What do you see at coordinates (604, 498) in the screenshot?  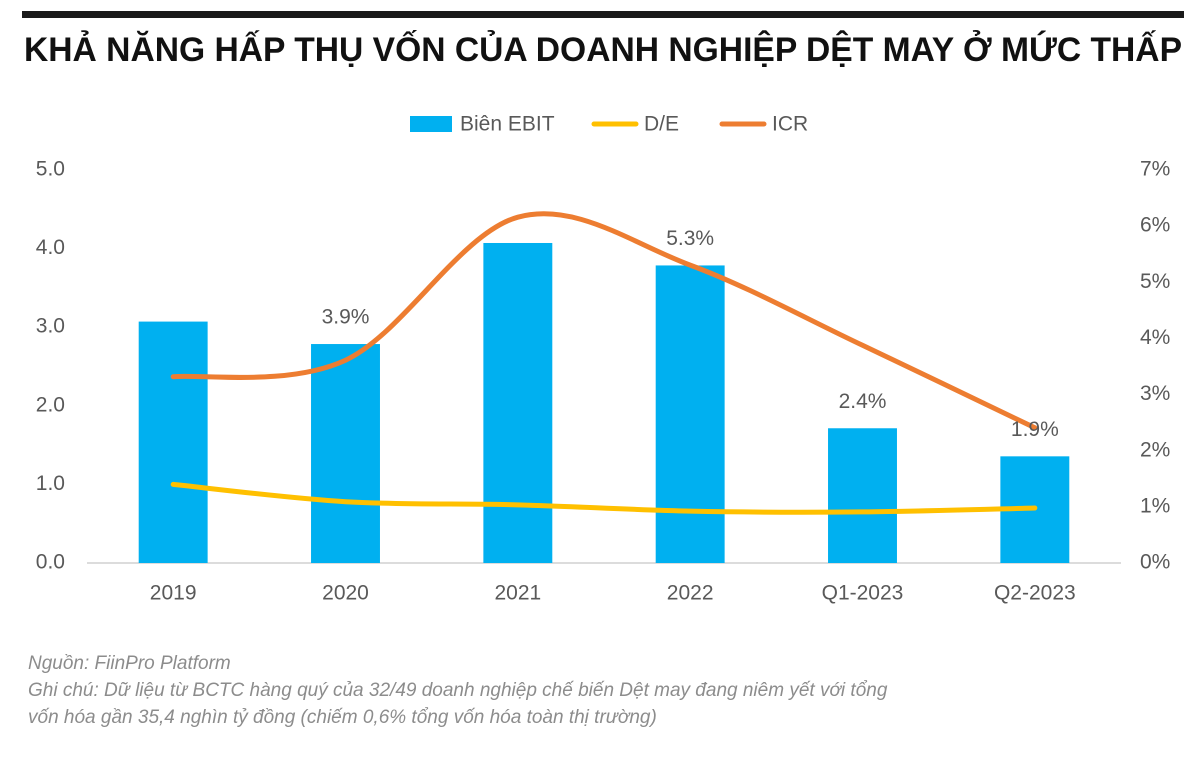 I see `line` at bounding box center [604, 498].